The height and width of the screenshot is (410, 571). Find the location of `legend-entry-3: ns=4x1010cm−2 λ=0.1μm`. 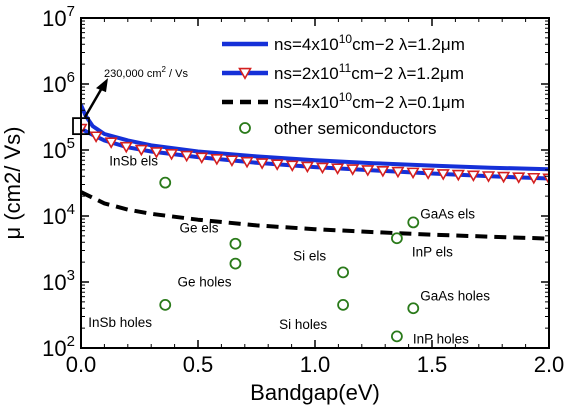

legend-entry-3: ns=4x1010cm−2 λ=0.1μm is located at coordinates (343, 101).